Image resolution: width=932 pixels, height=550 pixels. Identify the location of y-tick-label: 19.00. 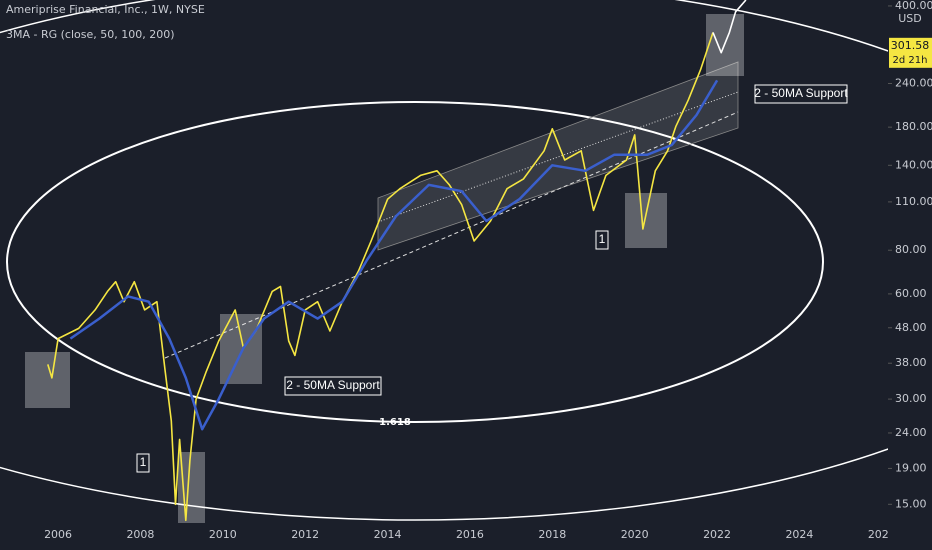
(911, 467).